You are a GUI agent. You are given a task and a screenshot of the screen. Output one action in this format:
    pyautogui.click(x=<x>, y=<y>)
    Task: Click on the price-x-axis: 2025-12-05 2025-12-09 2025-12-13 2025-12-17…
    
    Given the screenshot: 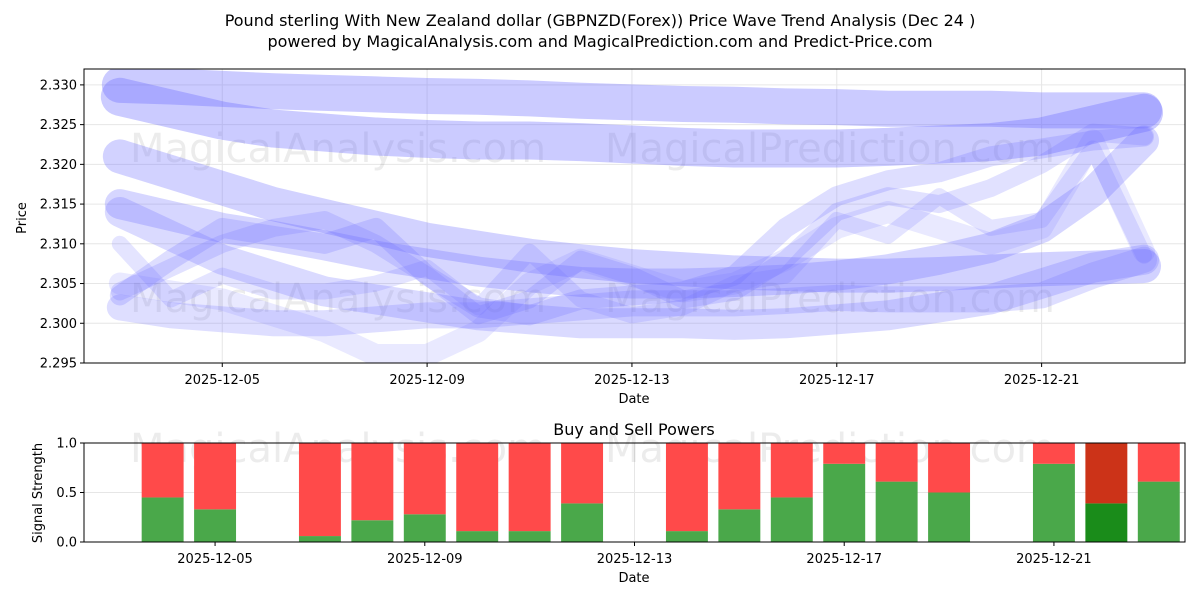 What is the action you would take?
    pyautogui.click(x=631, y=375)
    